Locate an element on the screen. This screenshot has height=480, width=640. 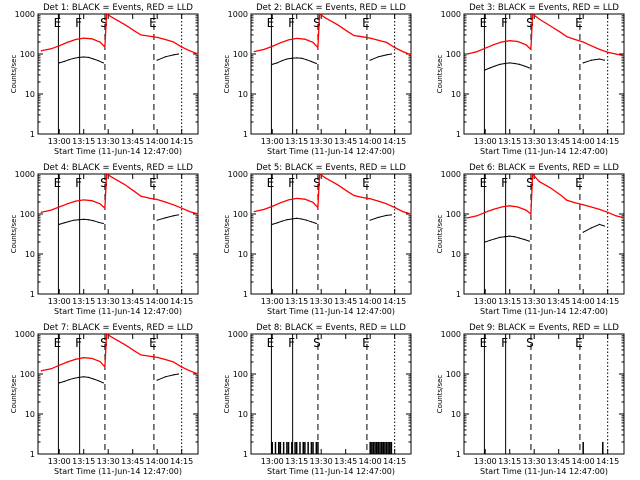
y-tick-label: 1000 is located at coordinates (238, 174).